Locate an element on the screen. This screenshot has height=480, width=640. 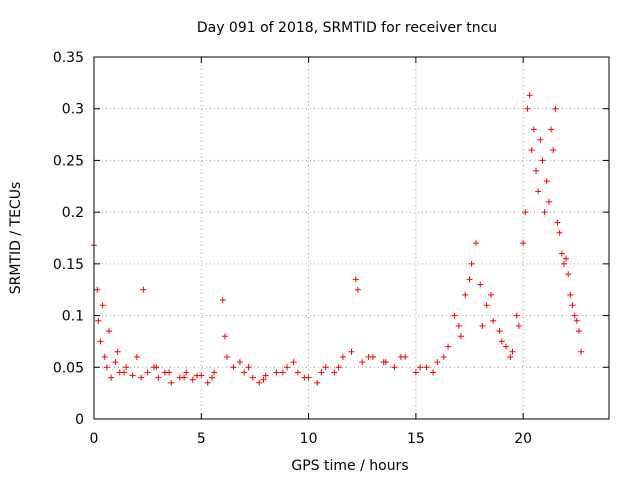
y-tick-label: 0 is located at coordinates (79, 420).